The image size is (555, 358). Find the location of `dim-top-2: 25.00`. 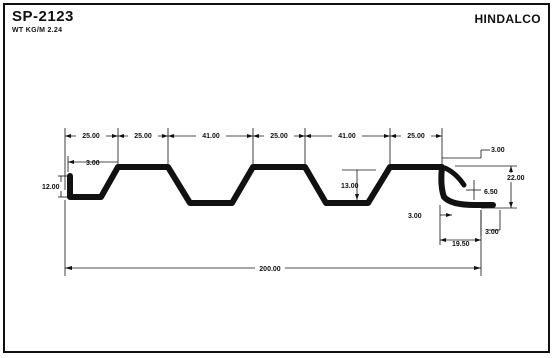

dim-top-2: 25.00 is located at coordinates (143, 136).